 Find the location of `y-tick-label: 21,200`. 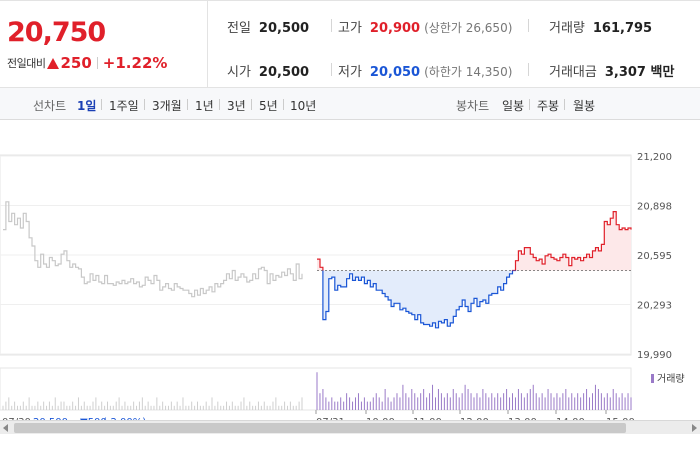

y-tick-label: 21,200 is located at coordinates (654, 157).